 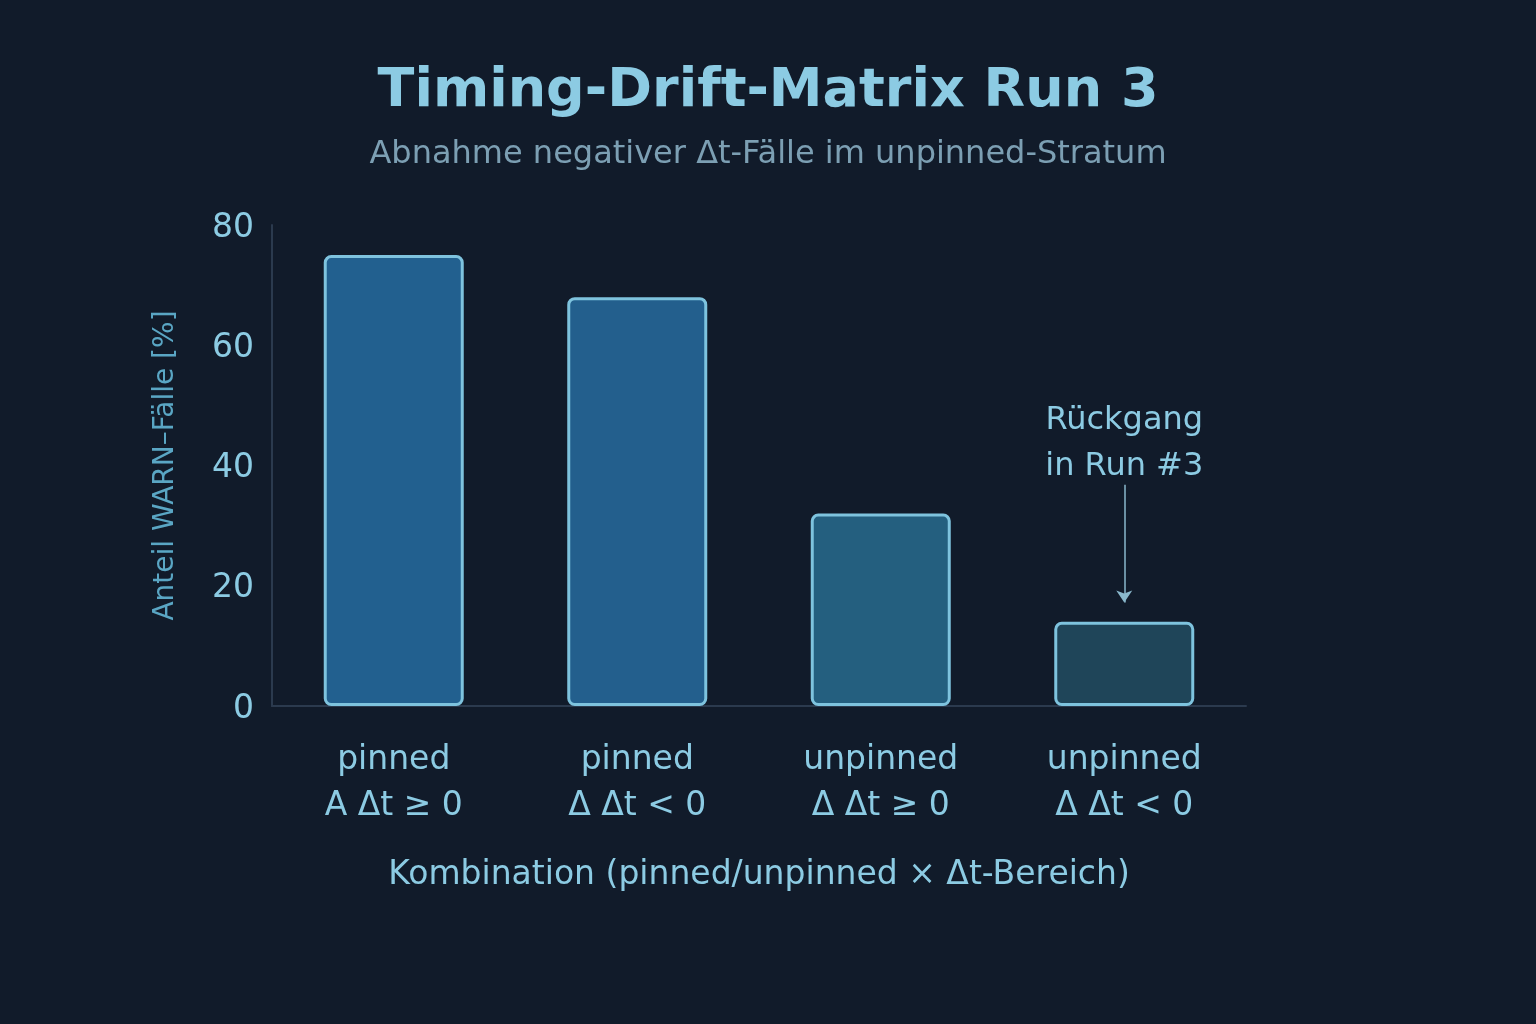 I want to click on annotation: Rückgang in Run #3, so click(x=1124, y=441).